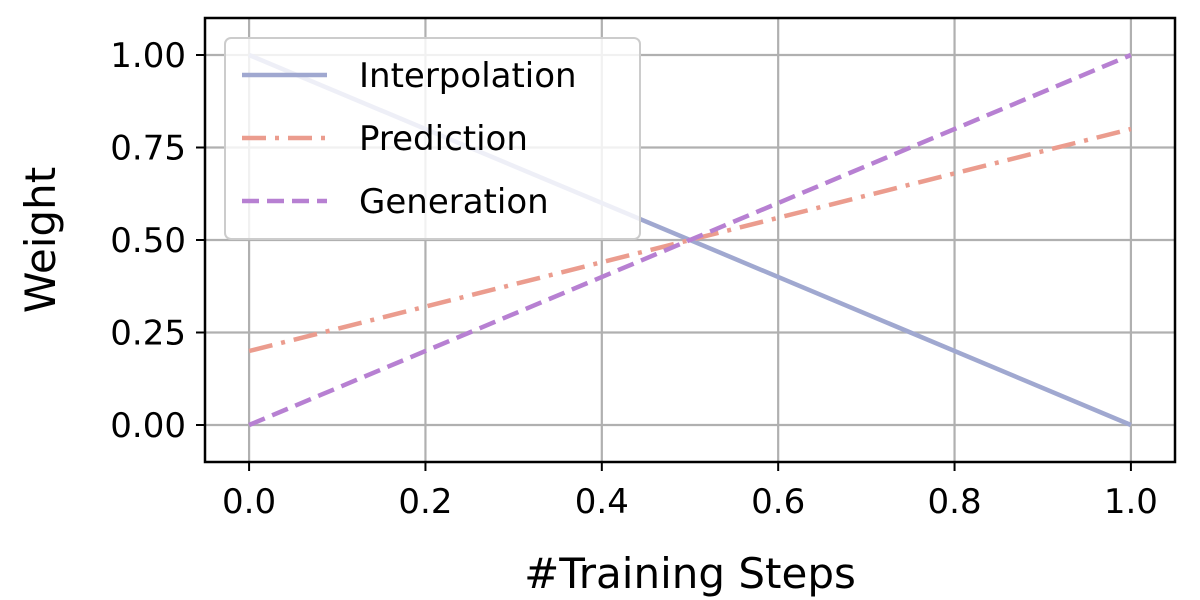  Describe the element at coordinates (249, 502) in the screenshot. I see `x-tick-label: 0.0` at that location.